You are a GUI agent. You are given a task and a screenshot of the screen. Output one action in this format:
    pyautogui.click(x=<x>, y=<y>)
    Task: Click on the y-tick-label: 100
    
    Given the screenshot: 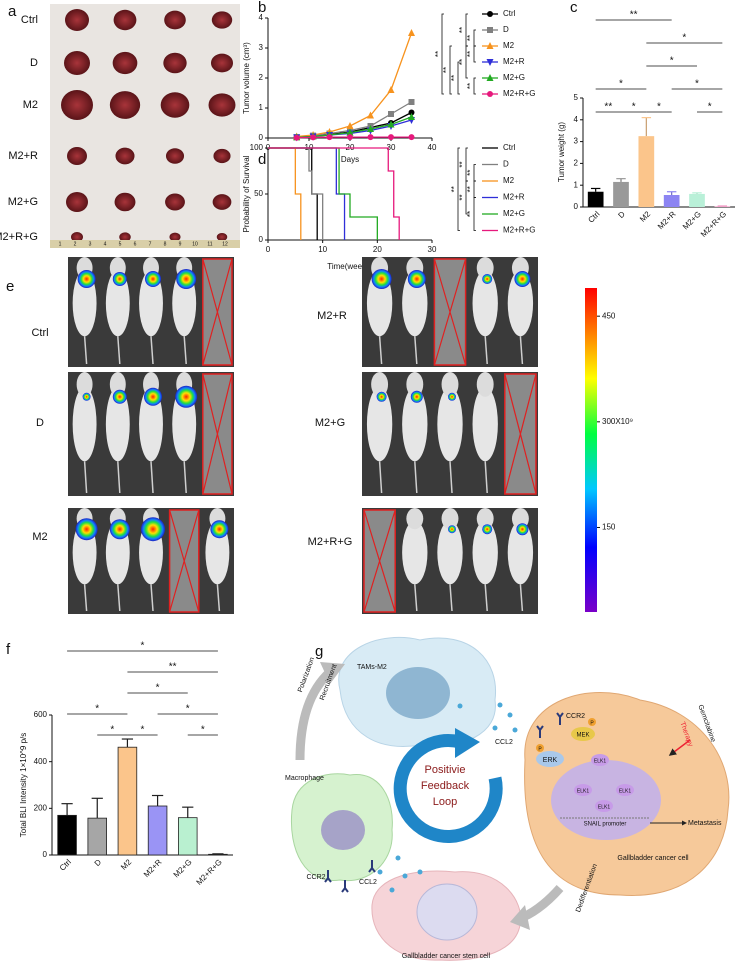 What is the action you would take?
    pyautogui.click(x=257, y=147)
    